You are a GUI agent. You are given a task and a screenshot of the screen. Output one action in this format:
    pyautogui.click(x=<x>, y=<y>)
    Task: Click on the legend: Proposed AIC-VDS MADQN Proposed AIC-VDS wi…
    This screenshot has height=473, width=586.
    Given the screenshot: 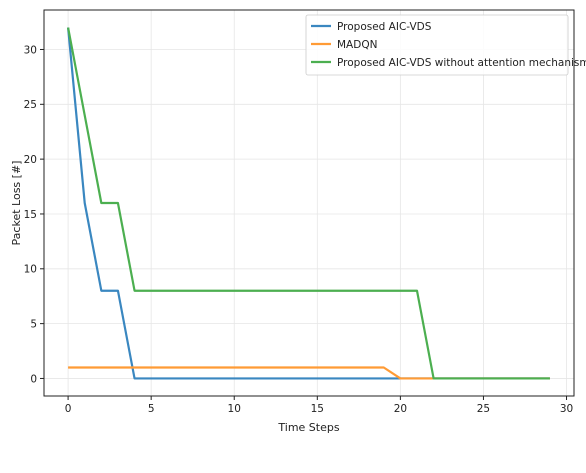 What is the action you would take?
    pyautogui.click(x=445, y=45)
    